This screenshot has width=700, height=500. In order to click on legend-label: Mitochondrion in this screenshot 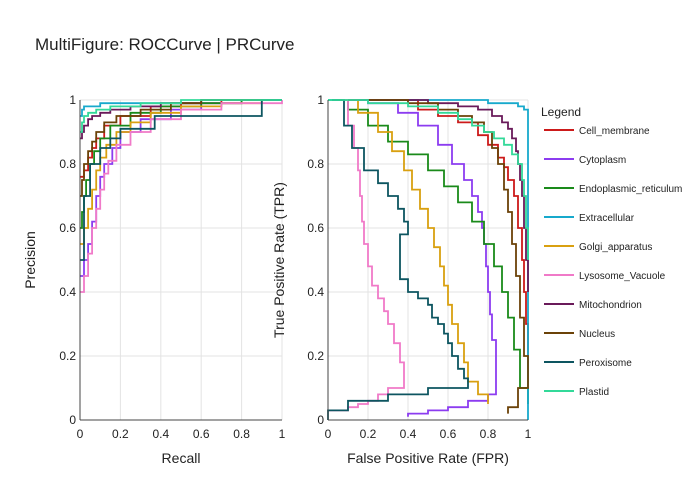, I will do `click(610, 305)`.